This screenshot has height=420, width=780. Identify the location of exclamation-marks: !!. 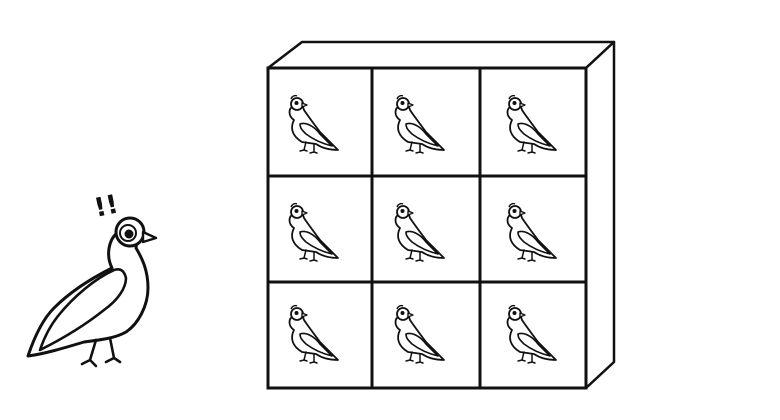
(106, 207).